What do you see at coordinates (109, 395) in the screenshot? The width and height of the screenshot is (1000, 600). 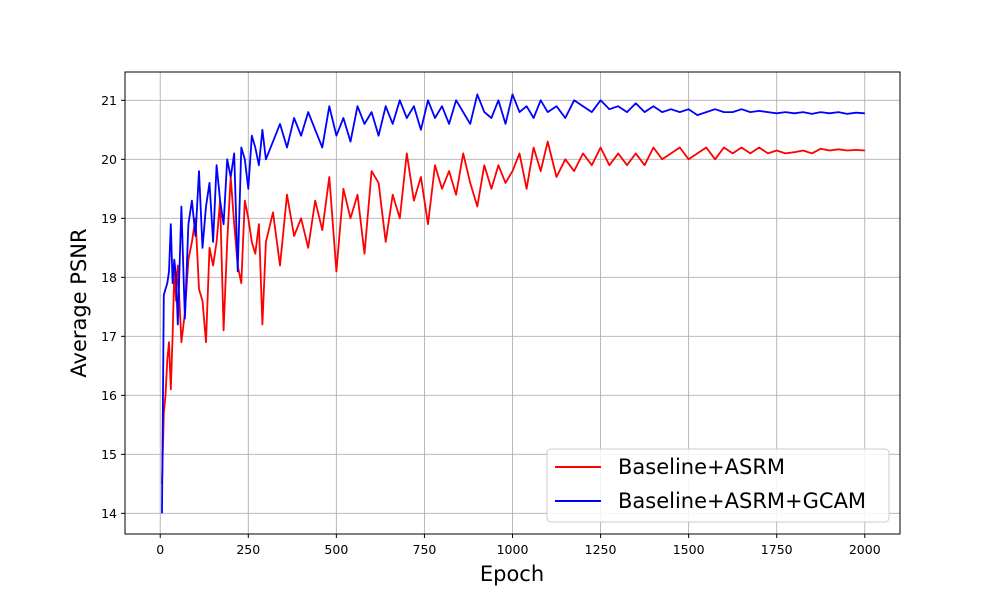 I see `y-tick-label: 16` at bounding box center [109, 395].